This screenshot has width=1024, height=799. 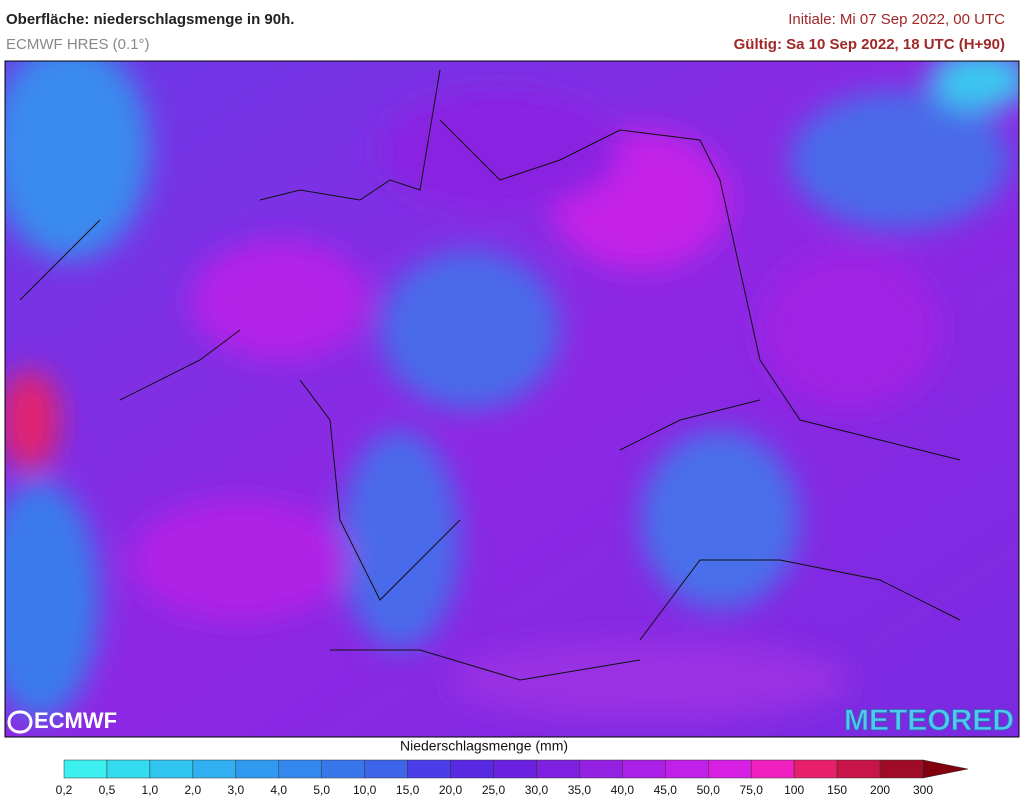 What do you see at coordinates (235, 790) in the screenshot?
I see `colorbar-tick-label: 3,0` at bounding box center [235, 790].